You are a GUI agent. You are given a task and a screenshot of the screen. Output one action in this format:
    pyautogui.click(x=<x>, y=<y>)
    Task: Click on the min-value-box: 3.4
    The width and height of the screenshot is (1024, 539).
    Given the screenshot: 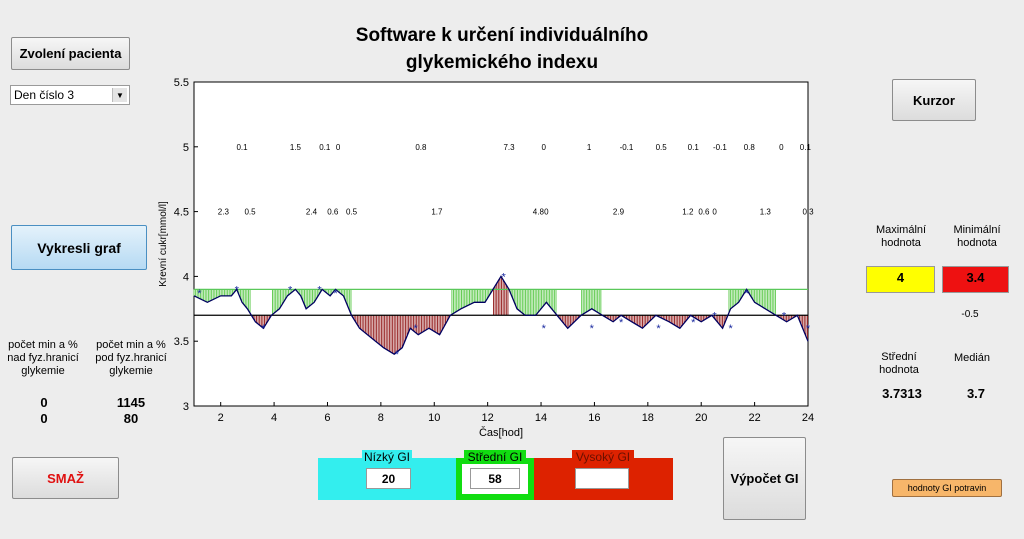 What is the action you would take?
    pyautogui.click(x=975, y=279)
    